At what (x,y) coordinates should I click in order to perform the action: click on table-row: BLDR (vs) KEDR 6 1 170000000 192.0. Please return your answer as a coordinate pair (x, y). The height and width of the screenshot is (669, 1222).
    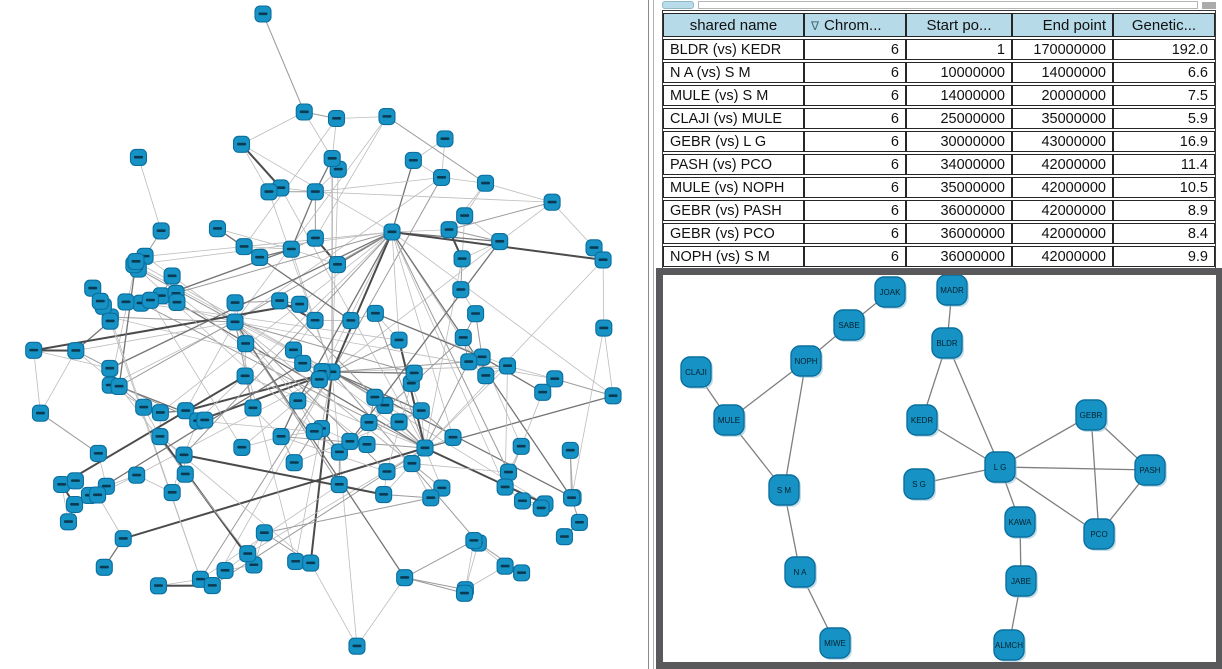
    Looking at the image, I should click on (939, 49).